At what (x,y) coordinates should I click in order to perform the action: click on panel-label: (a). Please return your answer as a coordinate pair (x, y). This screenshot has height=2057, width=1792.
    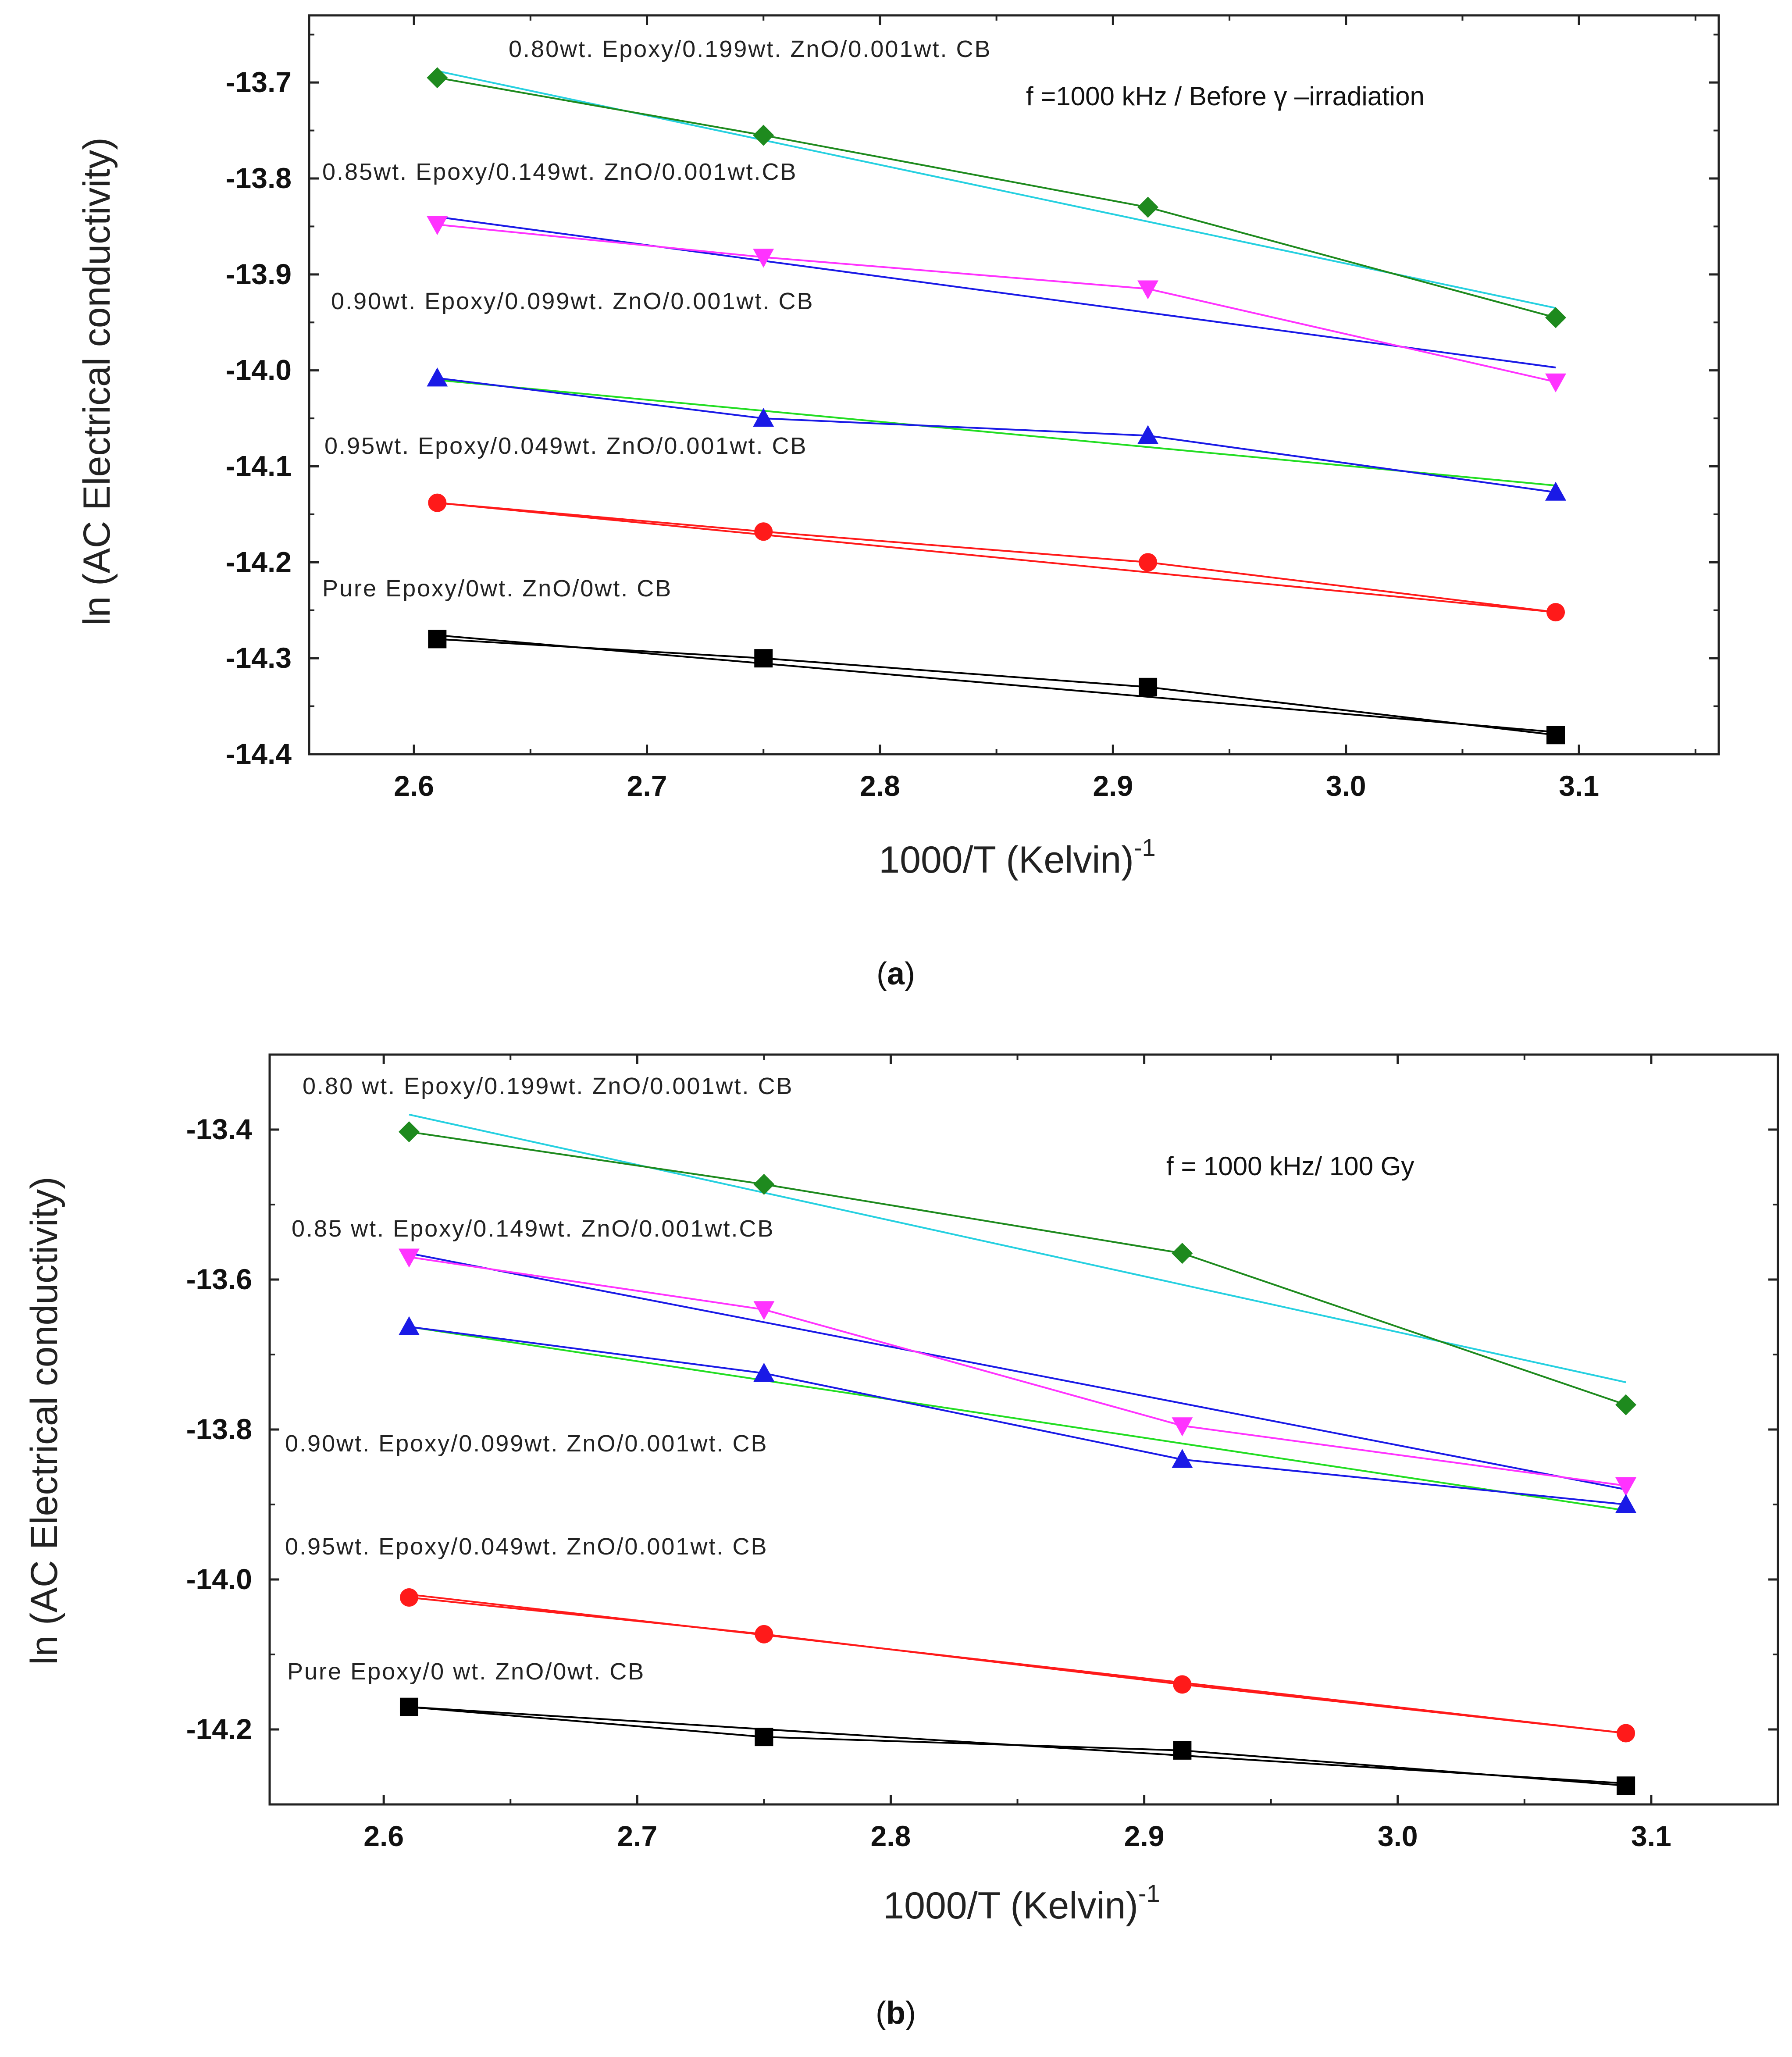
    Looking at the image, I should click on (896, 973).